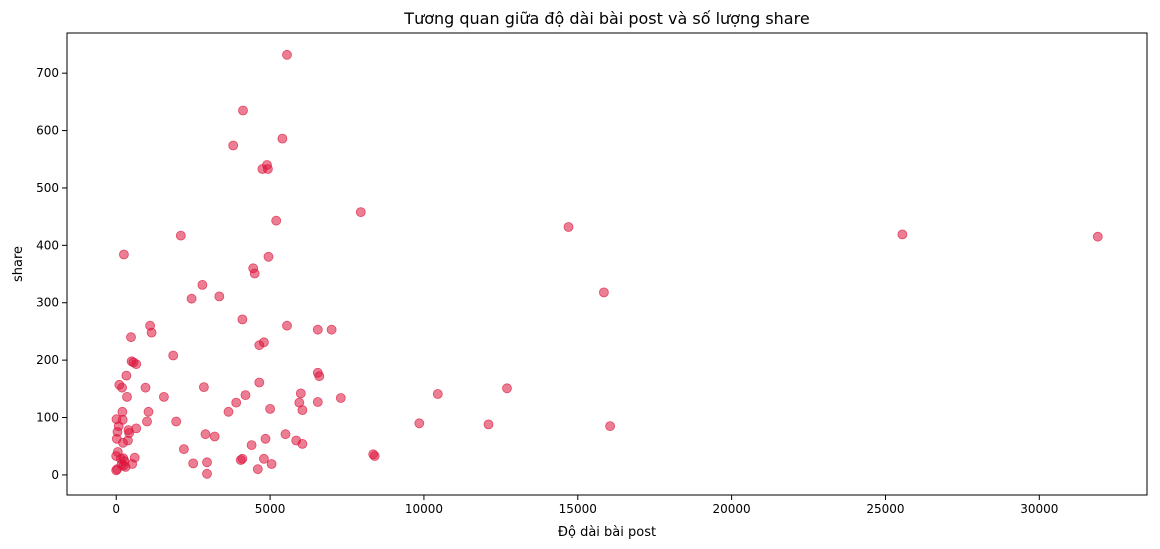 The height and width of the screenshot is (549, 1160). What do you see at coordinates (47, 418) in the screenshot?
I see `y-tick-label: 100` at bounding box center [47, 418].